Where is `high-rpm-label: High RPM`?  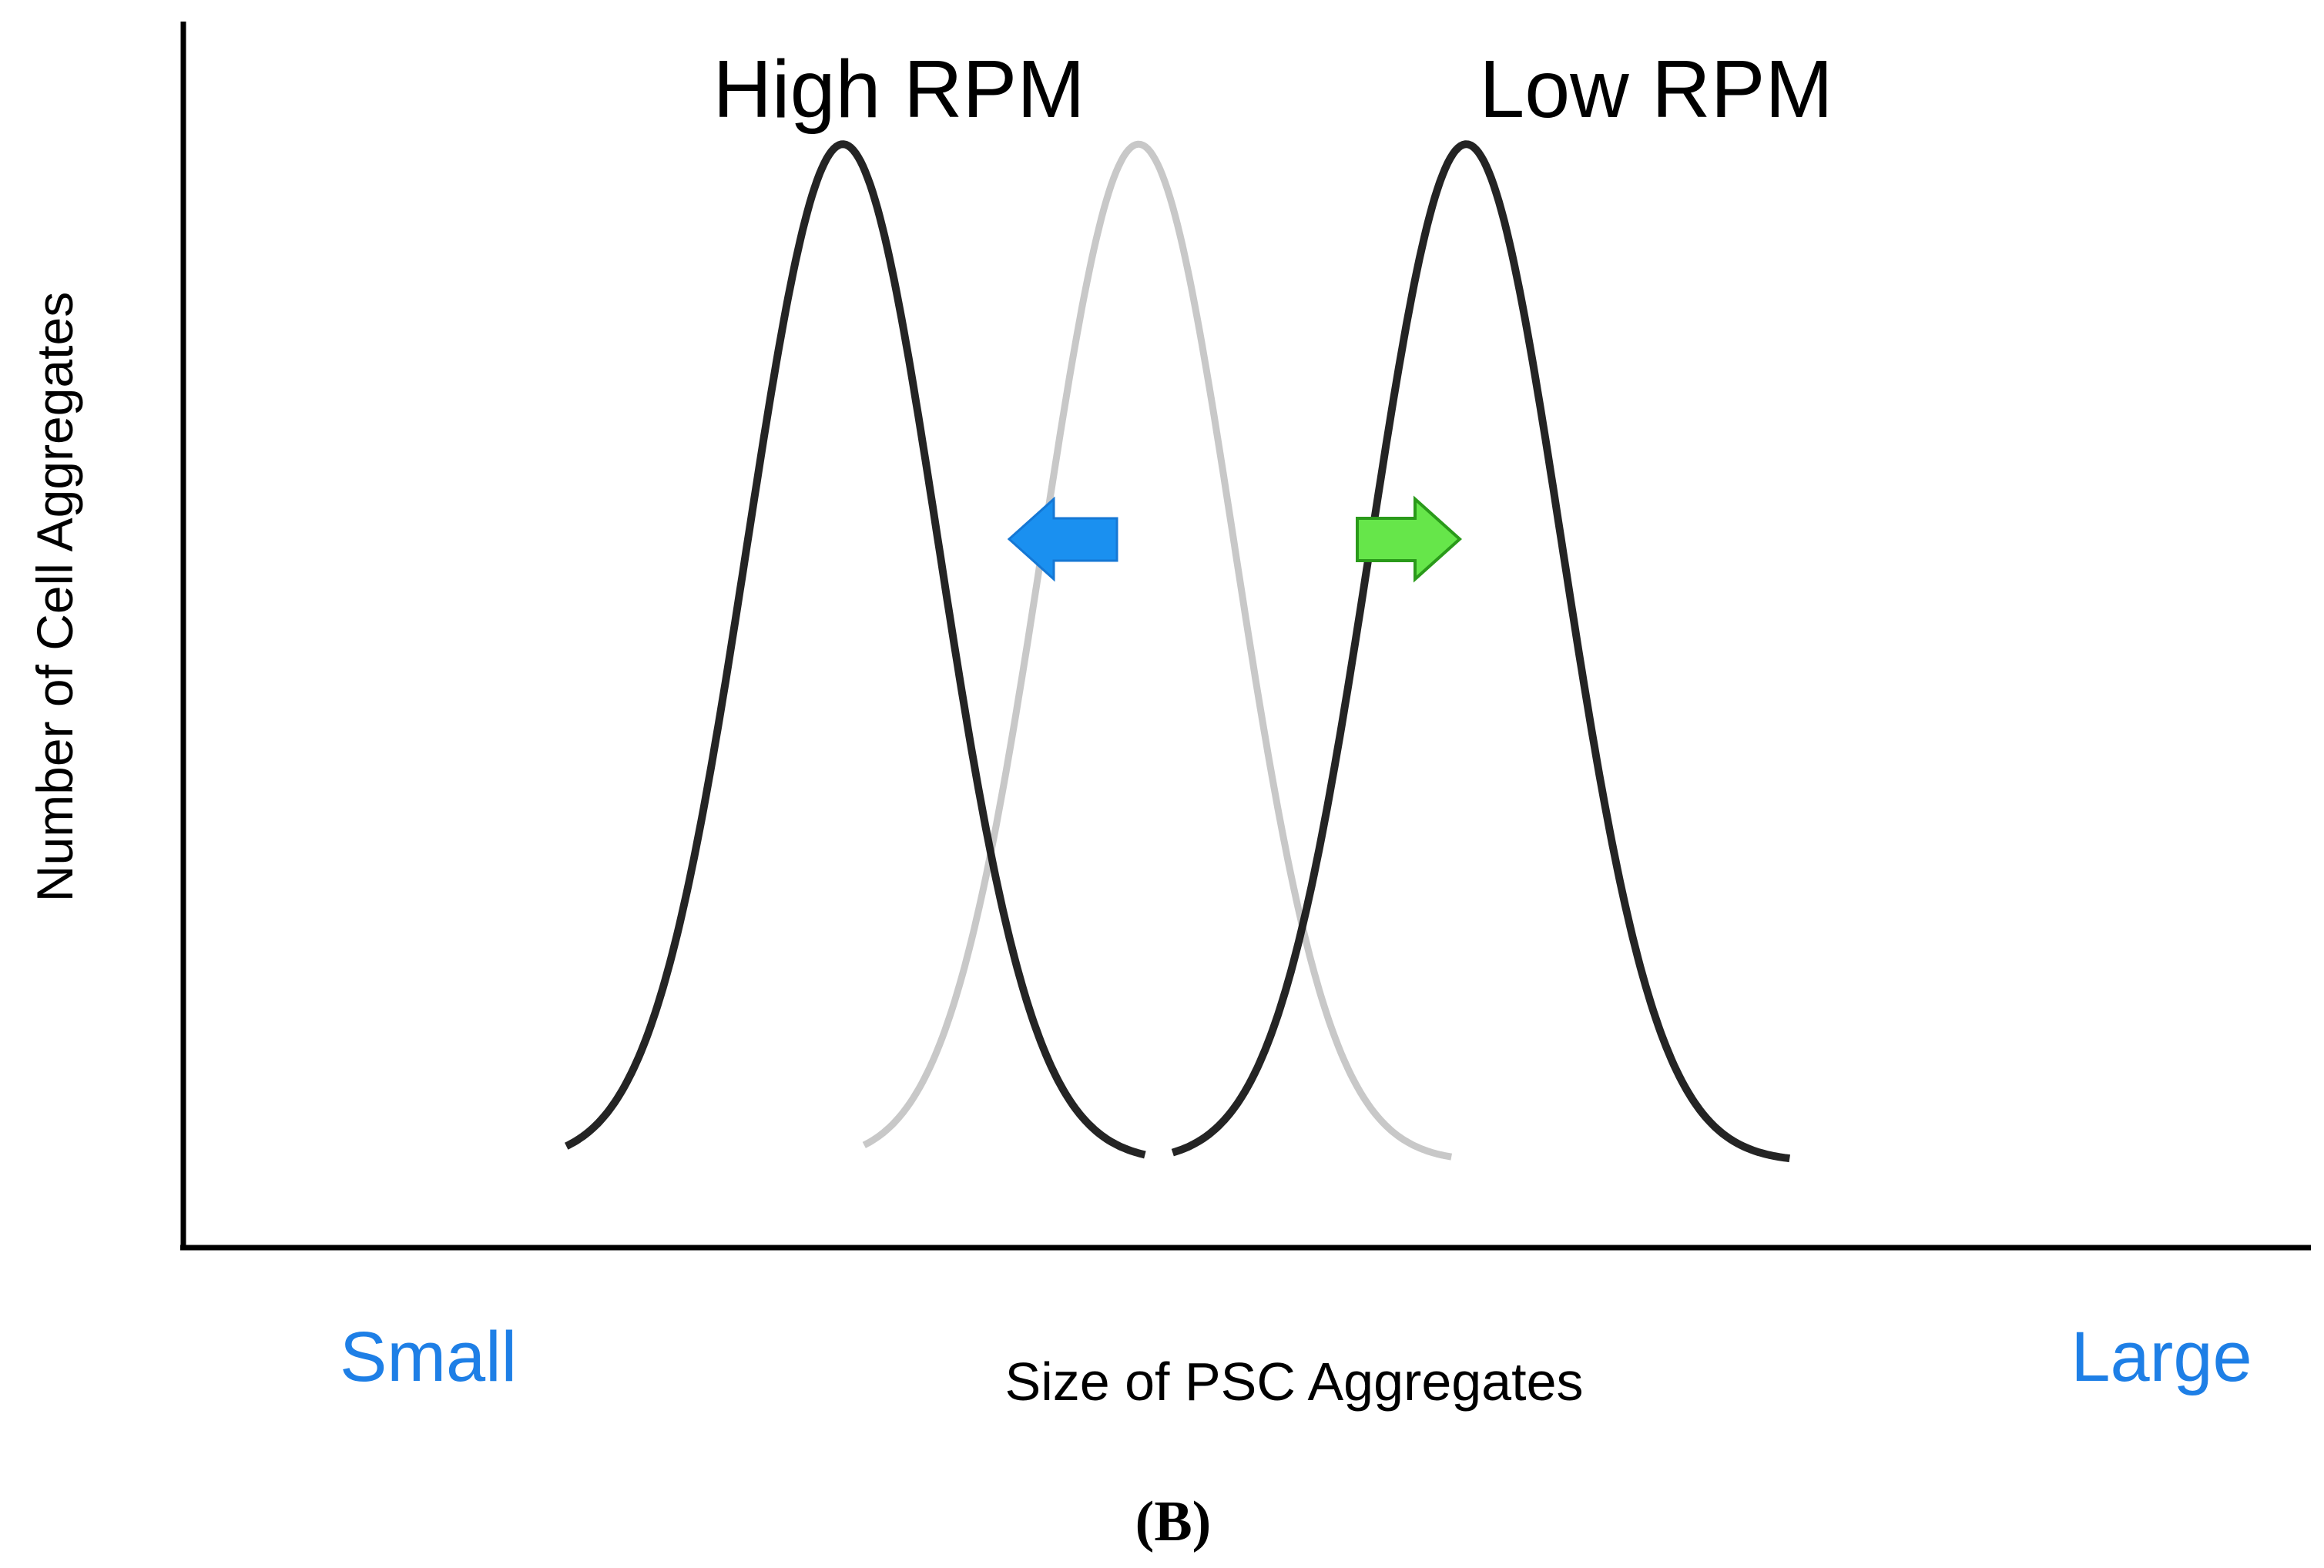
high-rpm-label: High RPM is located at coordinates (899, 90).